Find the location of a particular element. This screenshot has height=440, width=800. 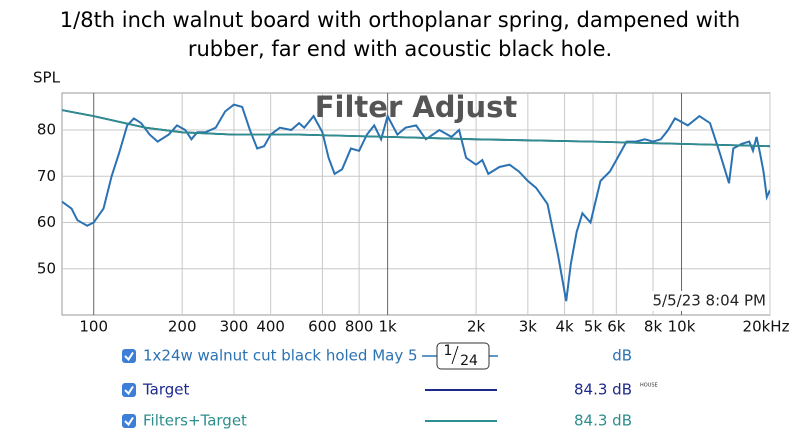

x-tick-label: 800 is located at coordinates (359, 327).